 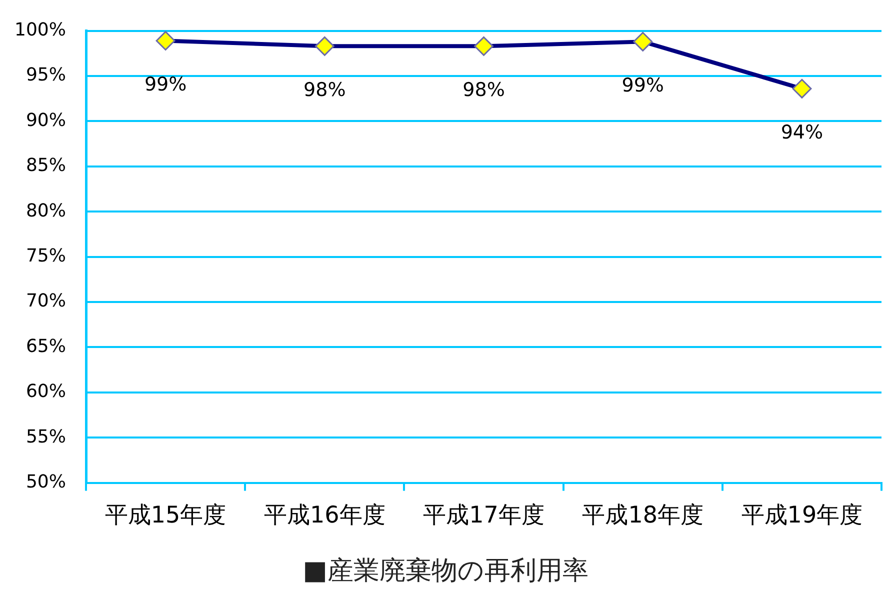 What do you see at coordinates (46, 481) in the screenshot?
I see `y-tick-label: 50%` at bounding box center [46, 481].